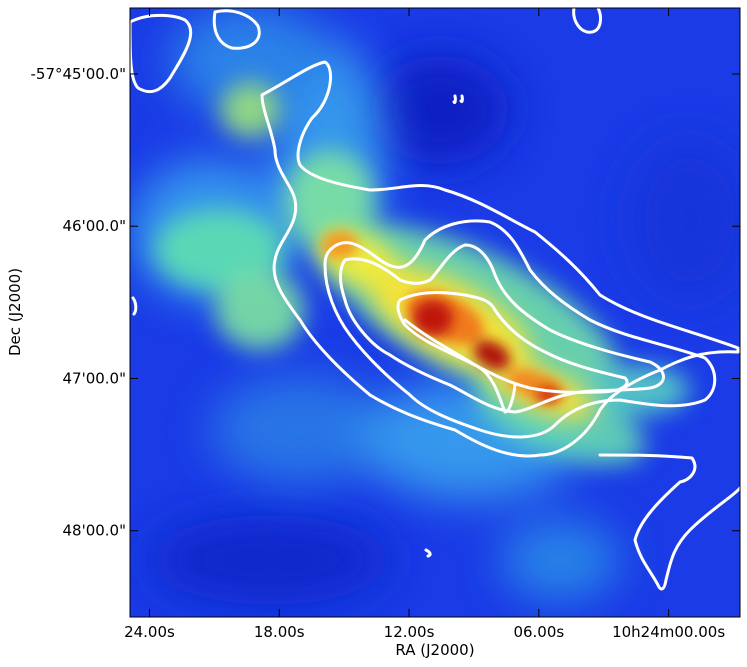  What do you see at coordinates (15, 312) in the screenshot?
I see `y-axis-label: Dec (J2000)` at bounding box center [15, 312].